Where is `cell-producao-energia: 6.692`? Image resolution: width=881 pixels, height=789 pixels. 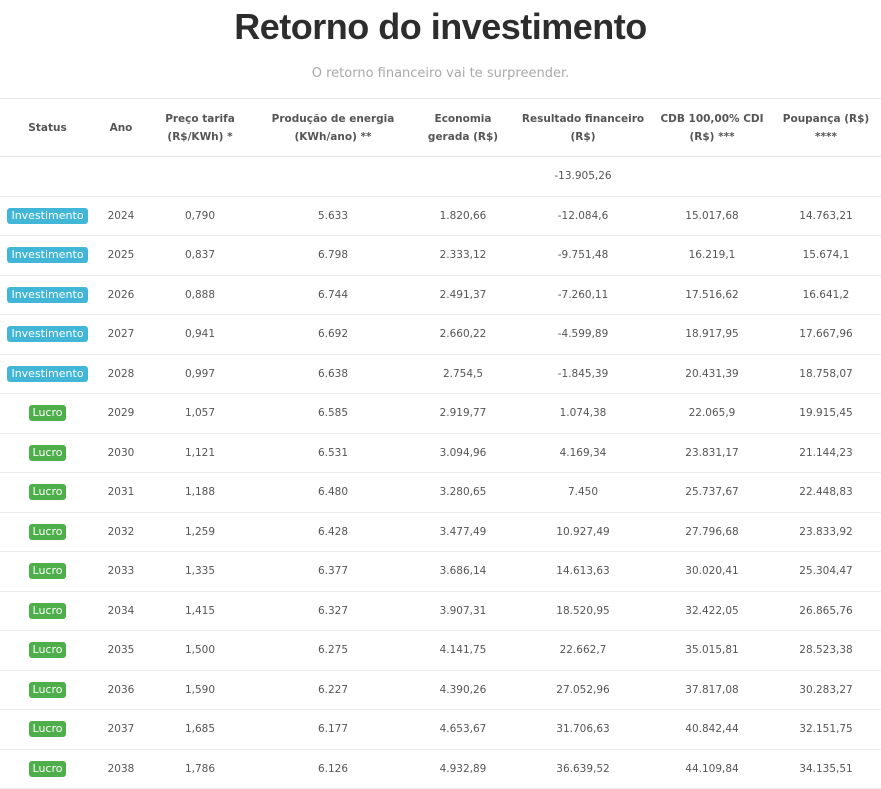
cell-producao-energia: 6.692 is located at coordinates (333, 334).